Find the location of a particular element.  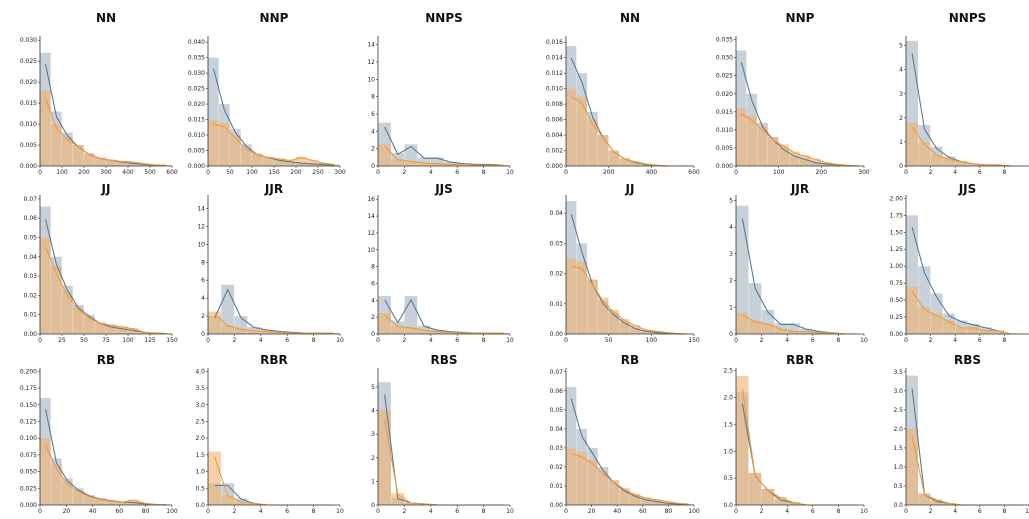

y-tick-label: 0.035 is located at coordinates (196, 58).